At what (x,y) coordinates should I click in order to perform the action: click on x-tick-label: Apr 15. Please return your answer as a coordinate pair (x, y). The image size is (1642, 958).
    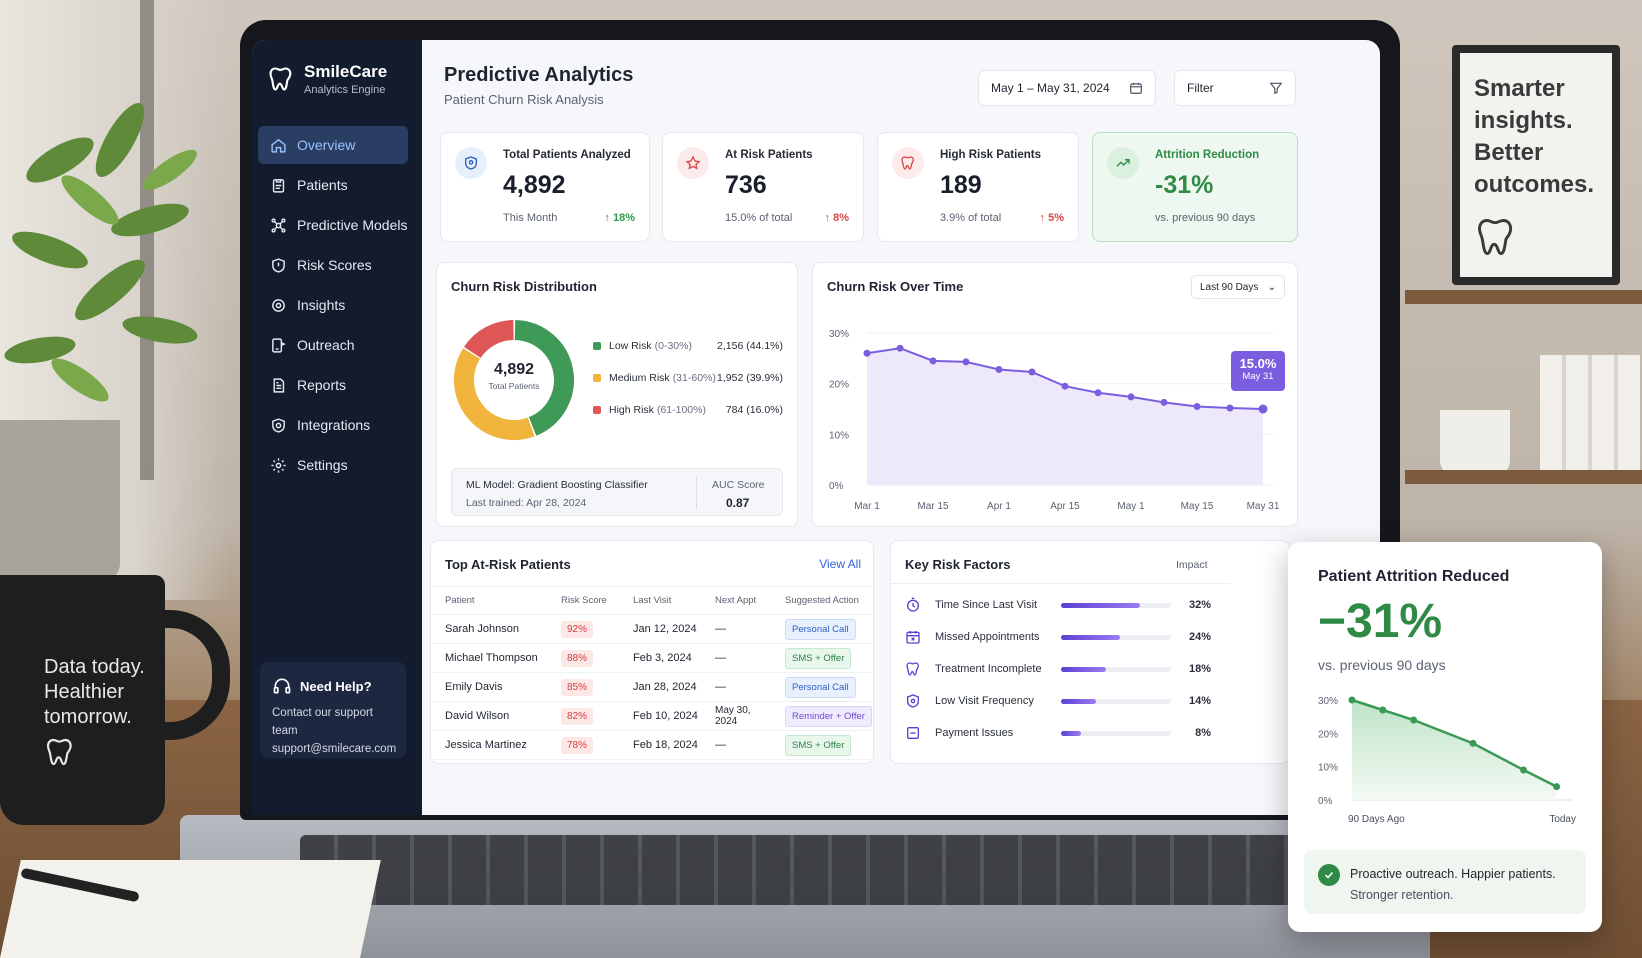
    Looking at the image, I should click on (1065, 506).